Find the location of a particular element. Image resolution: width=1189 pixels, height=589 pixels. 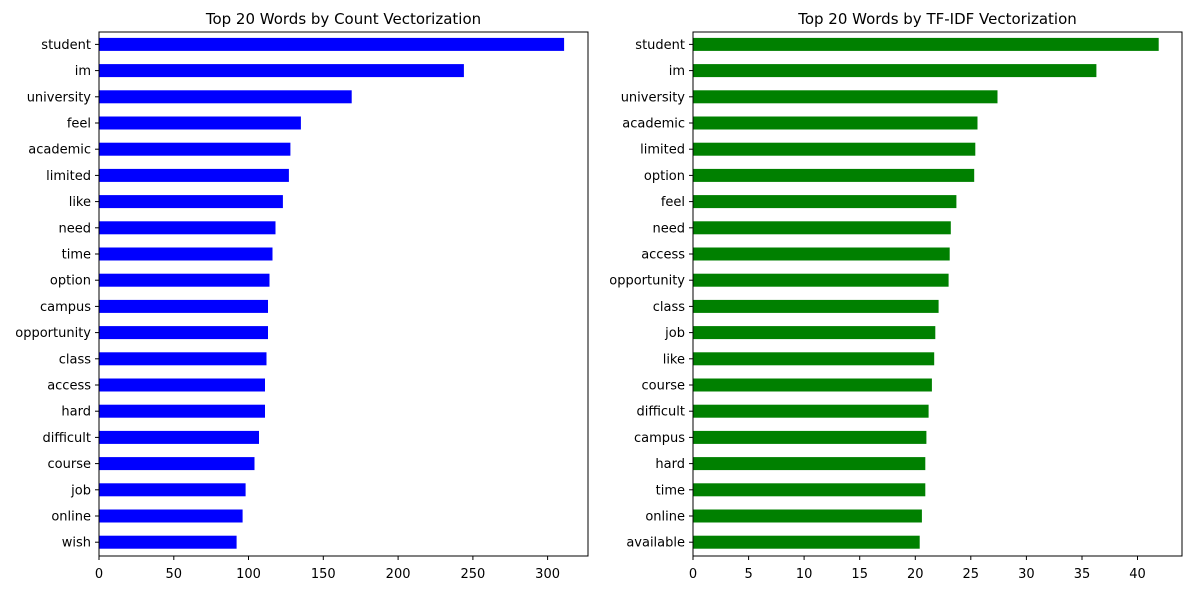

x-tick-labels: 0 5 10 15 20 25 30 35 40 is located at coordinates (917, 569).